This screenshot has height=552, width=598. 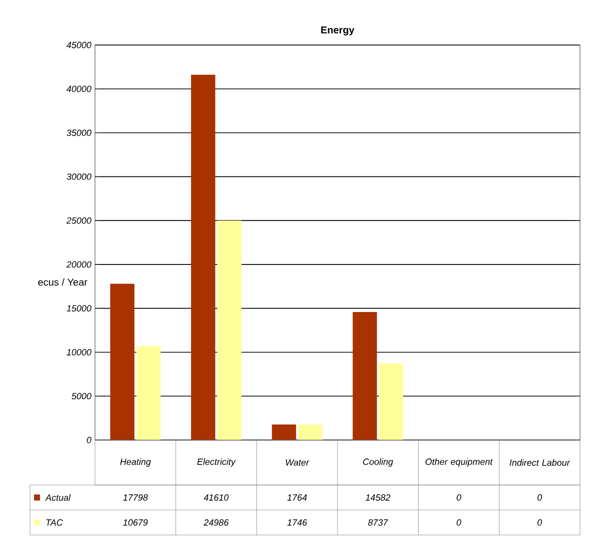 What do you see at coordinates (79, 308) in the screenshot?
I see `y-tick-label: 15000` at bounding box center [79, 308].